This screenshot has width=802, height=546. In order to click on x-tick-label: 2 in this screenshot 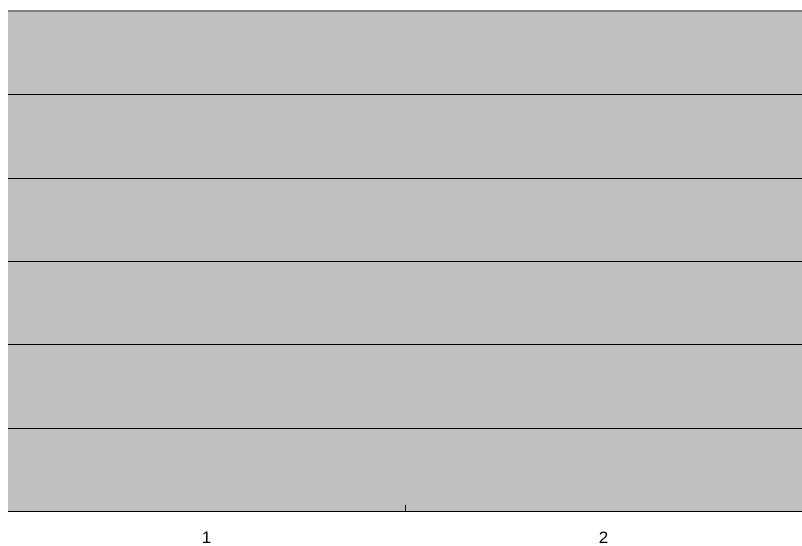, I will do `click(603, 537)`.